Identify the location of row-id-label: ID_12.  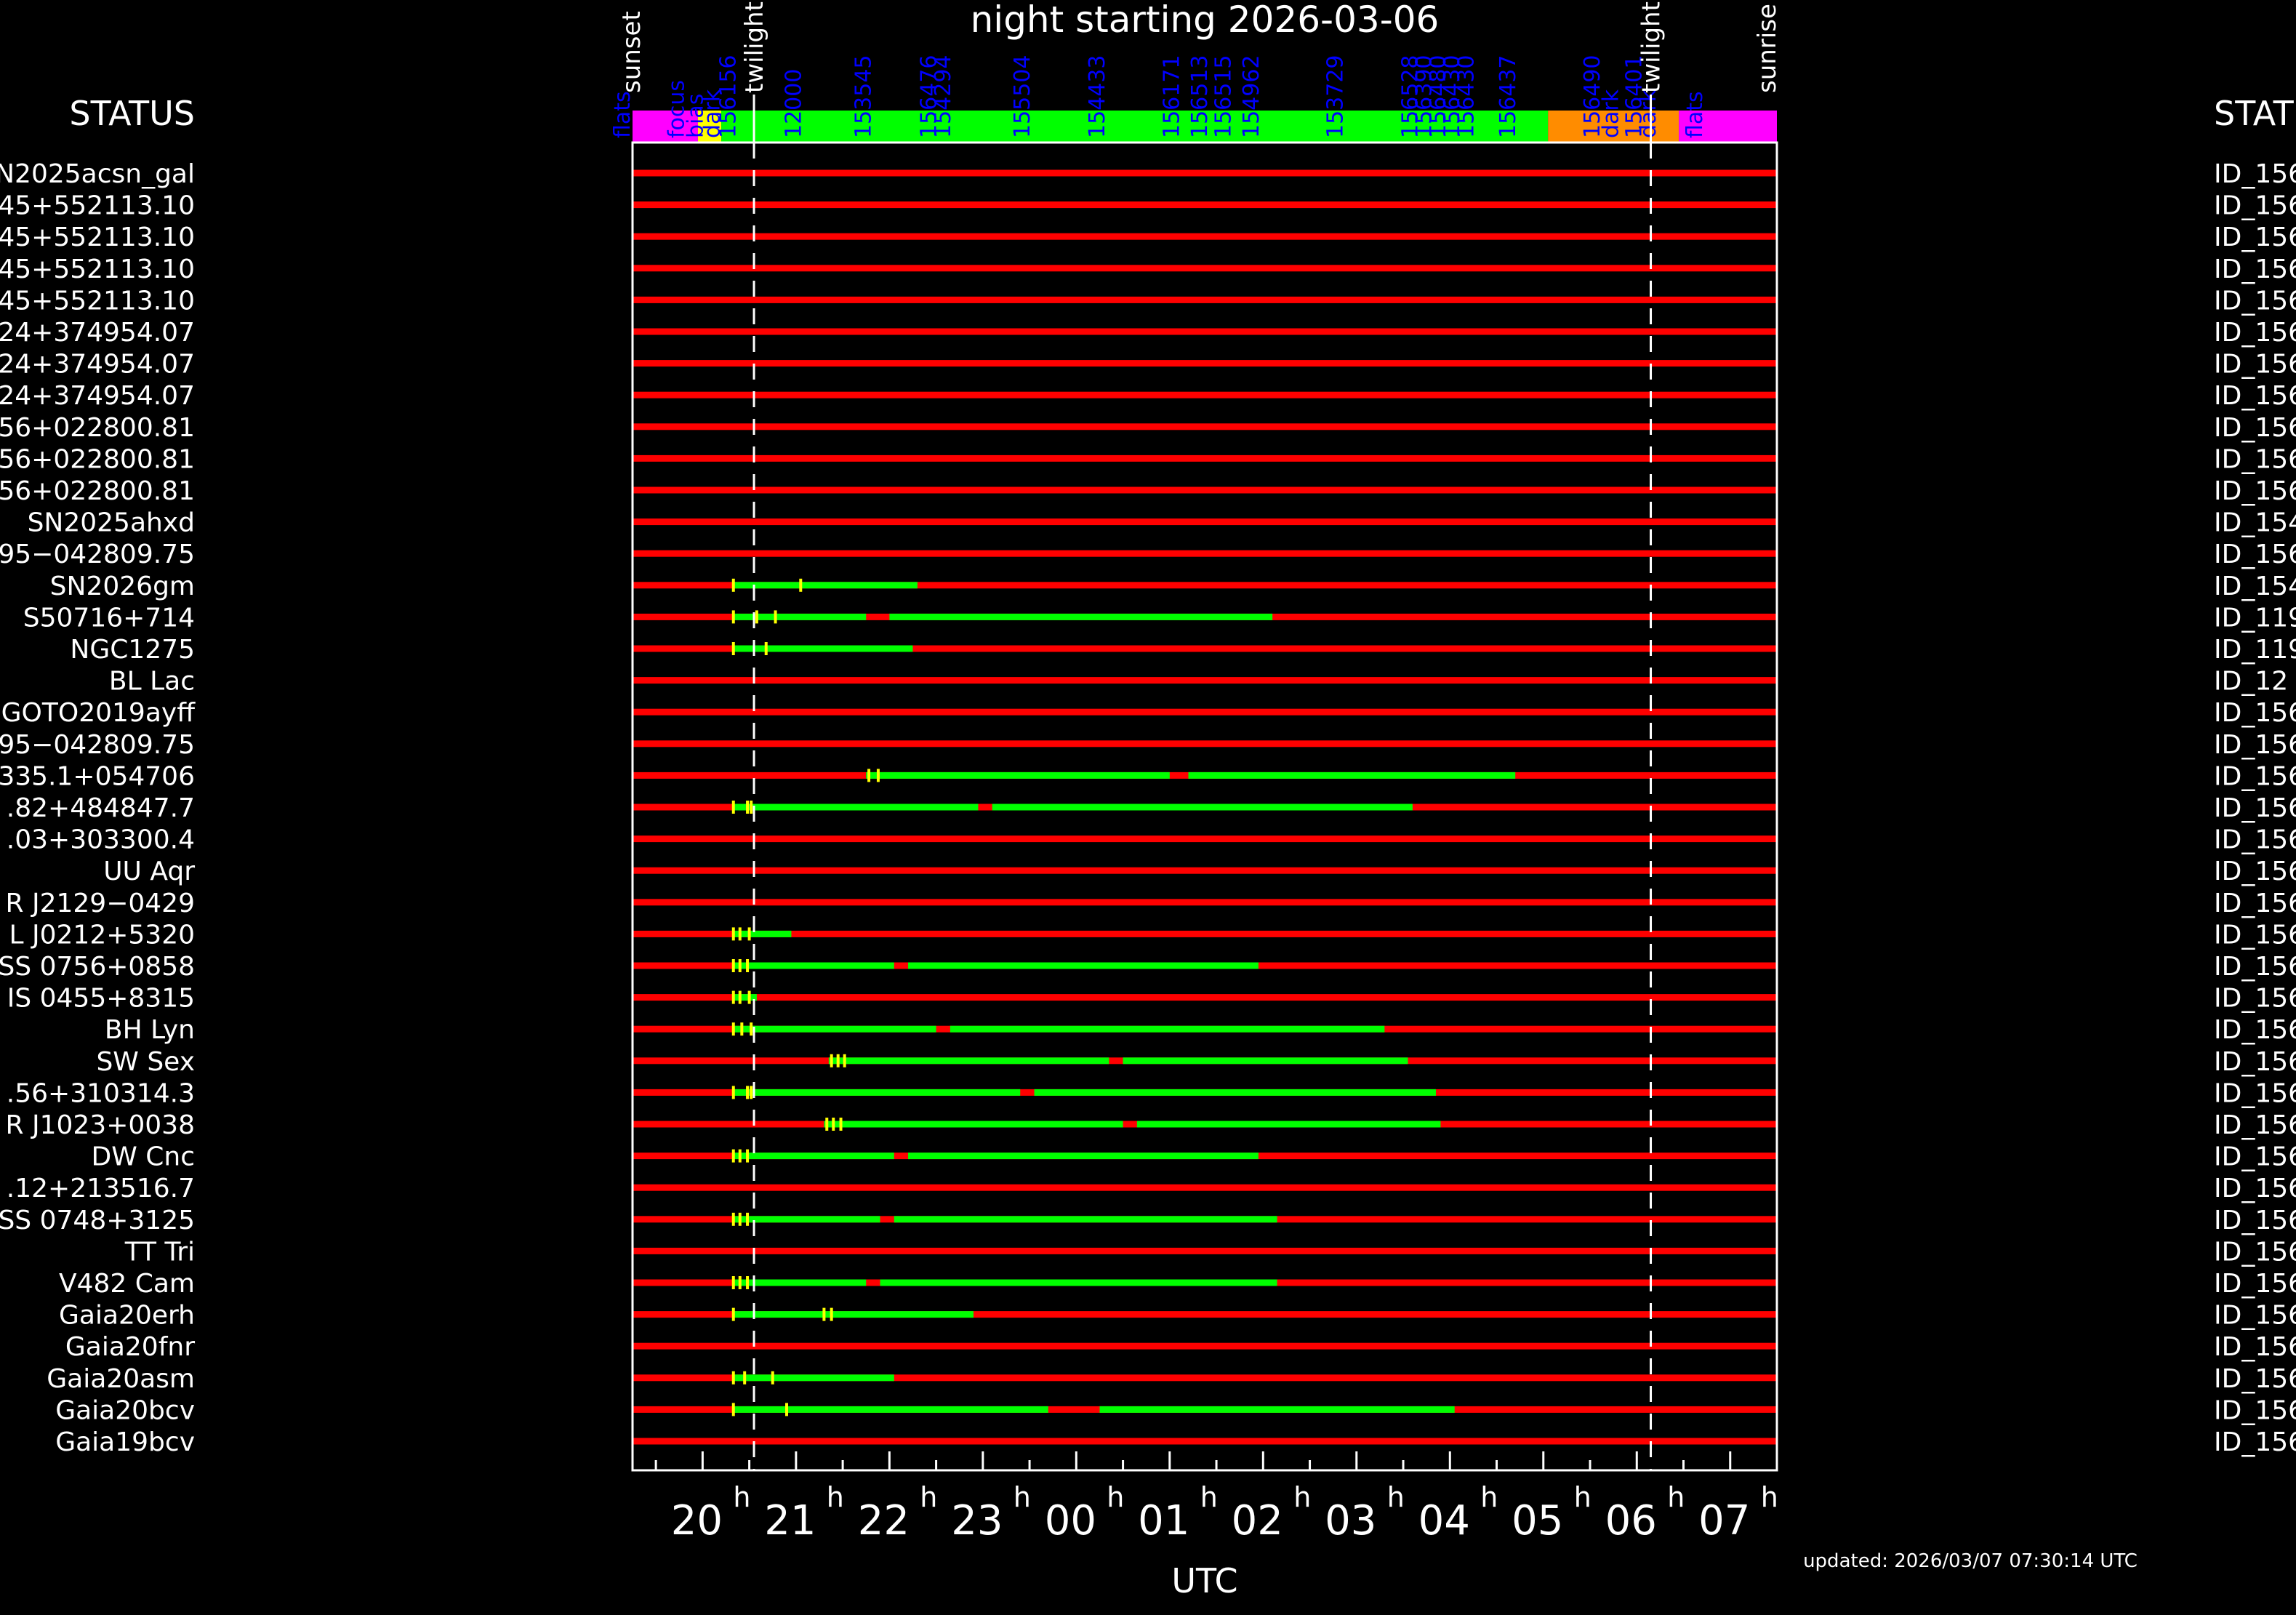
(2251, 682).